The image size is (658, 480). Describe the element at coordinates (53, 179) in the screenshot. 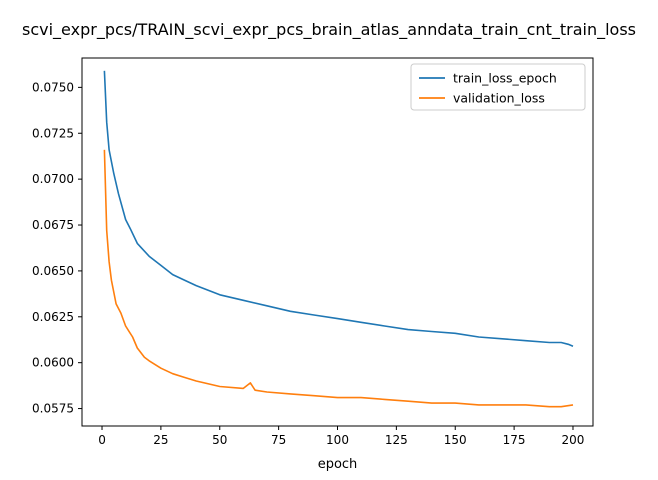

I see `y-tick-label: 0.0700` at that location.